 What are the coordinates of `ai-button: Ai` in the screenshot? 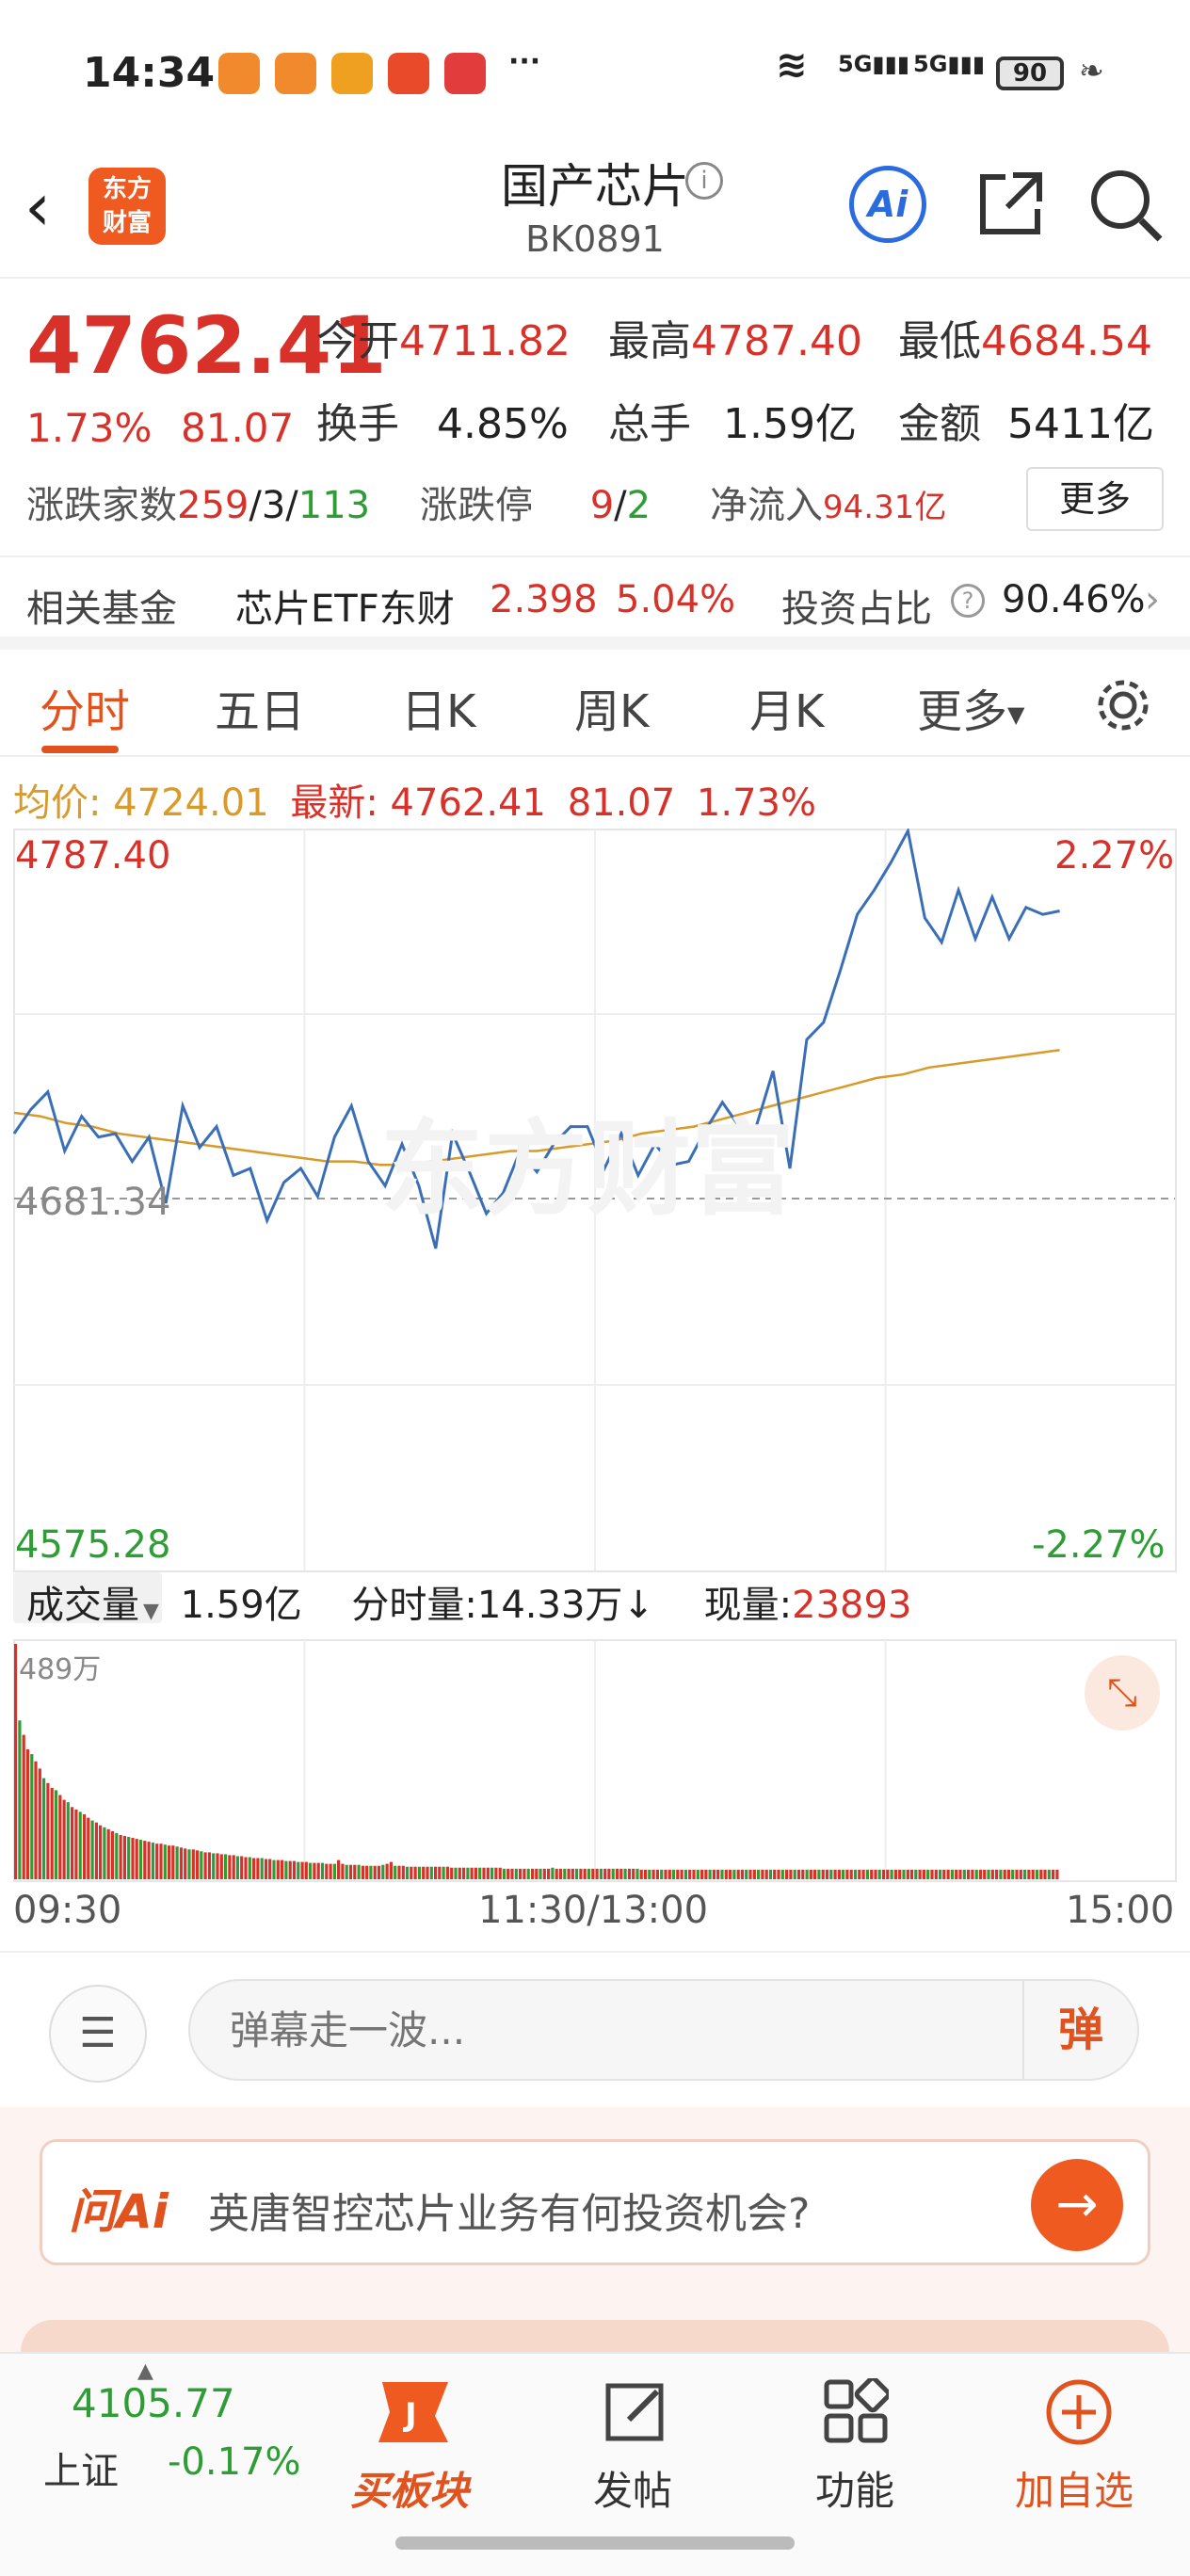 It's located at (887, 204).